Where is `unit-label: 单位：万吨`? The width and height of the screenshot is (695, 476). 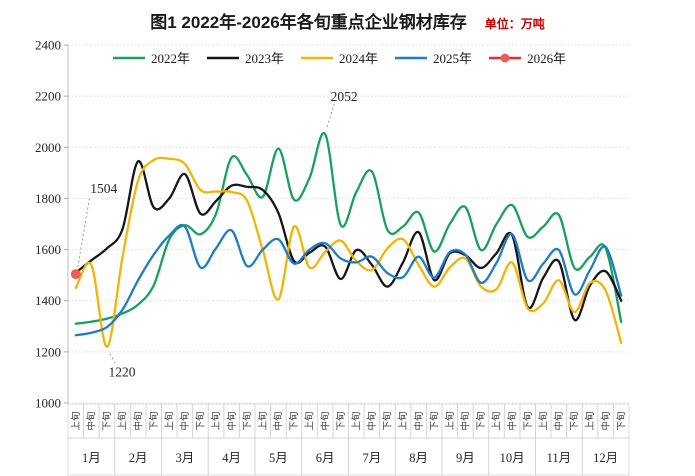
unit-label: 单位：万吨 is located at coordinates (514, 24).